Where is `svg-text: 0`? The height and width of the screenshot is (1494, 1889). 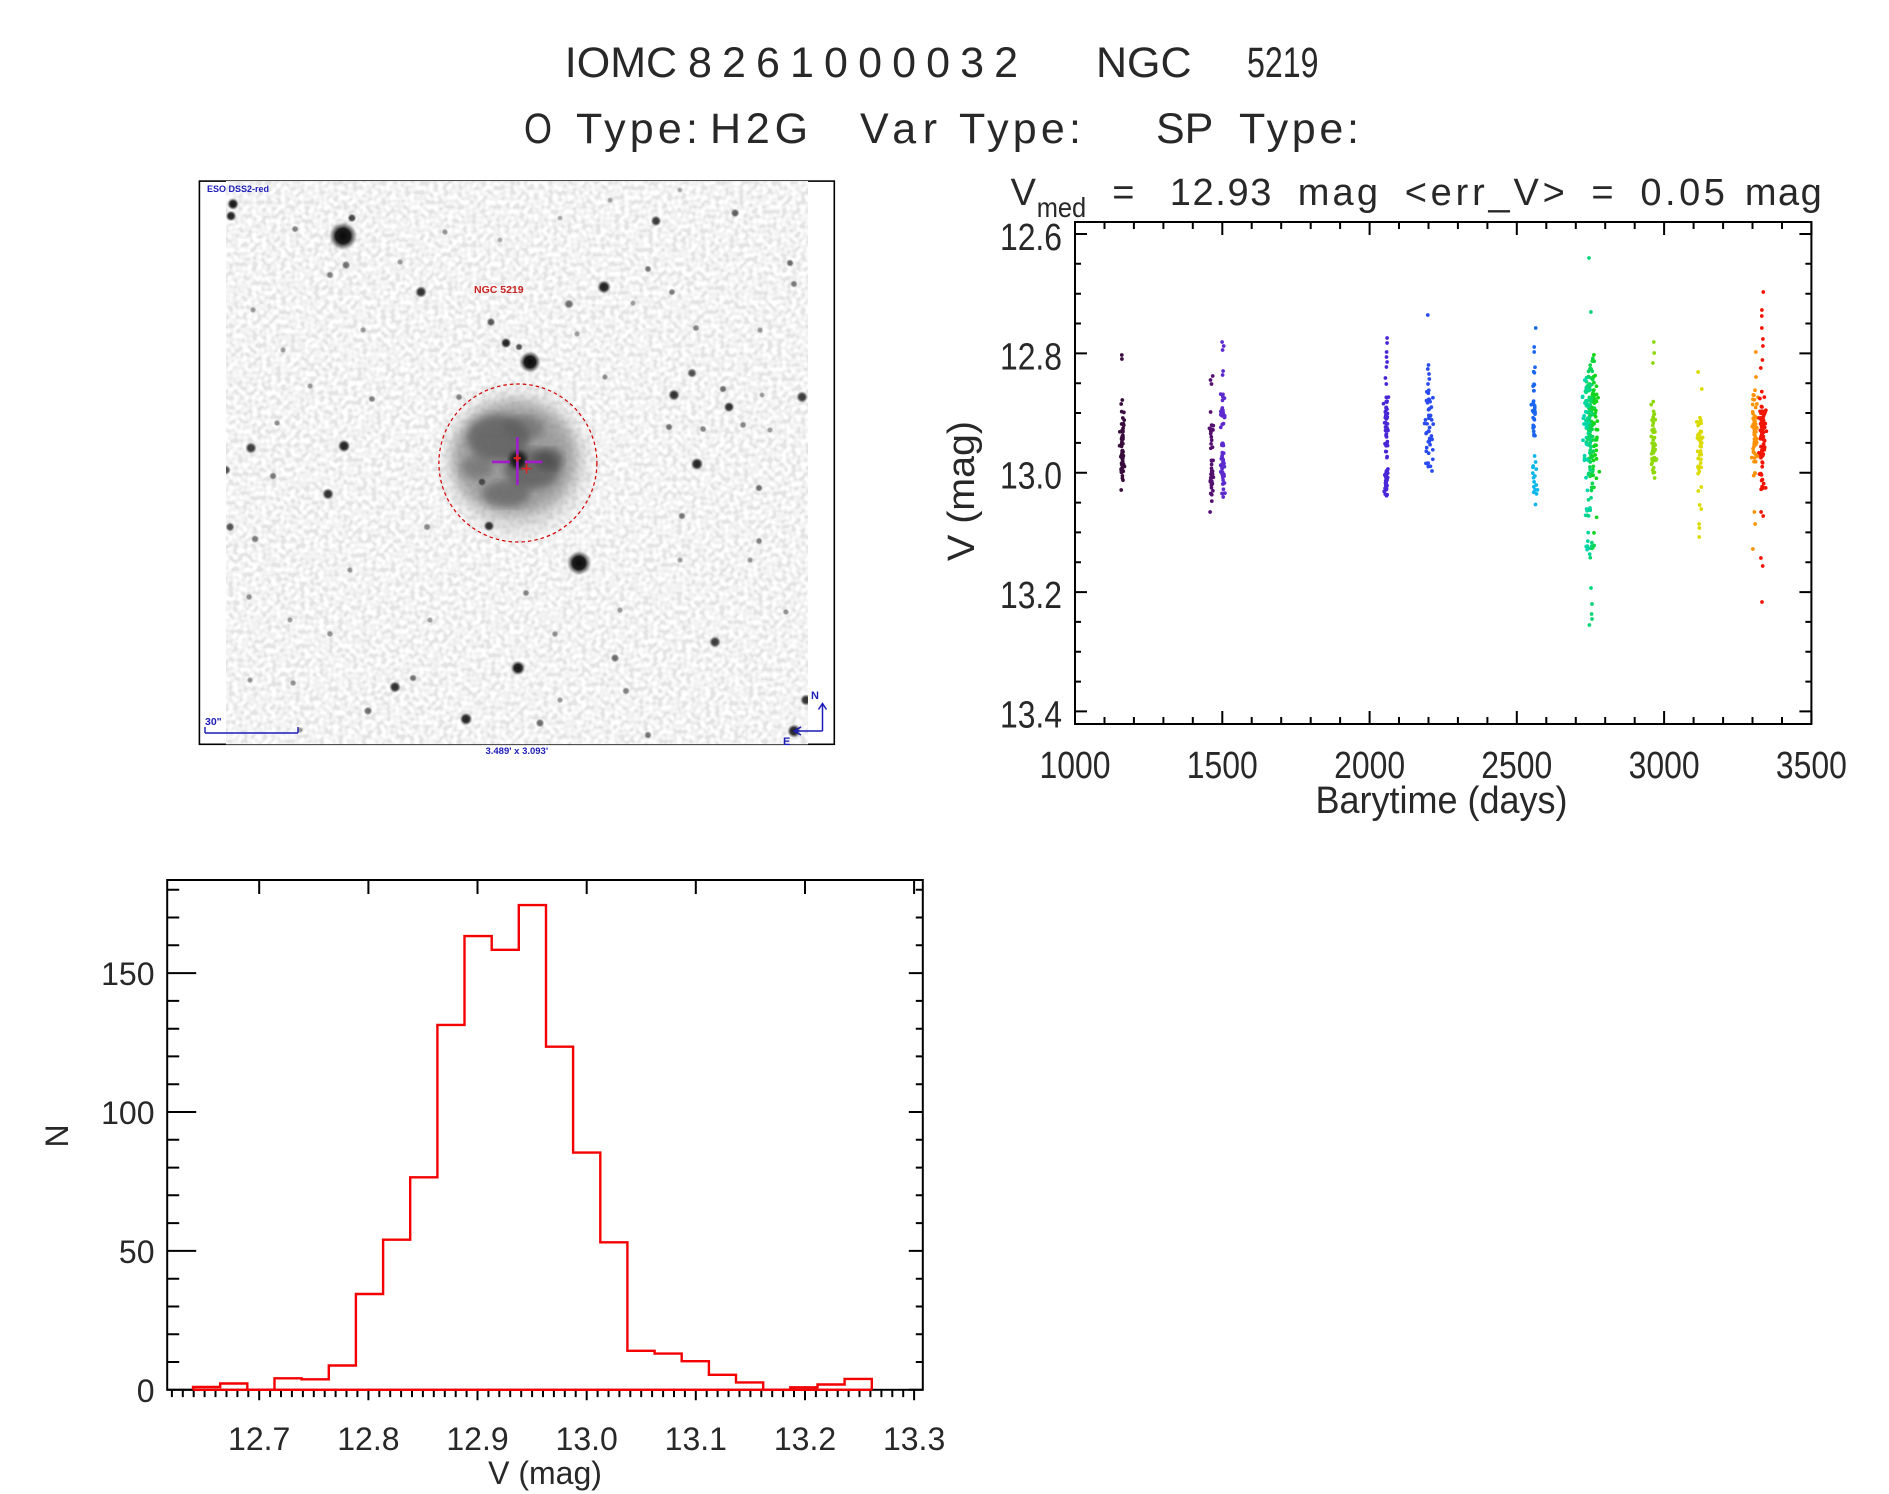 svg-text: 0 is located at coordinates (146, 1391).